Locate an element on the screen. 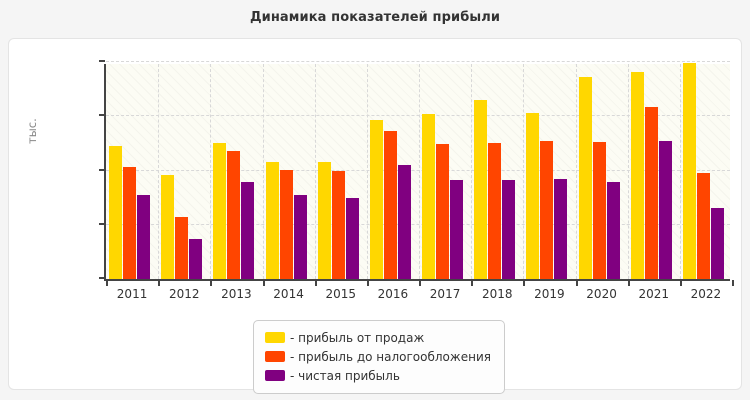 This screenshot has width=750, height=400. legend-item: - прибыль до налогообложения is located at coordinates (378, 356).